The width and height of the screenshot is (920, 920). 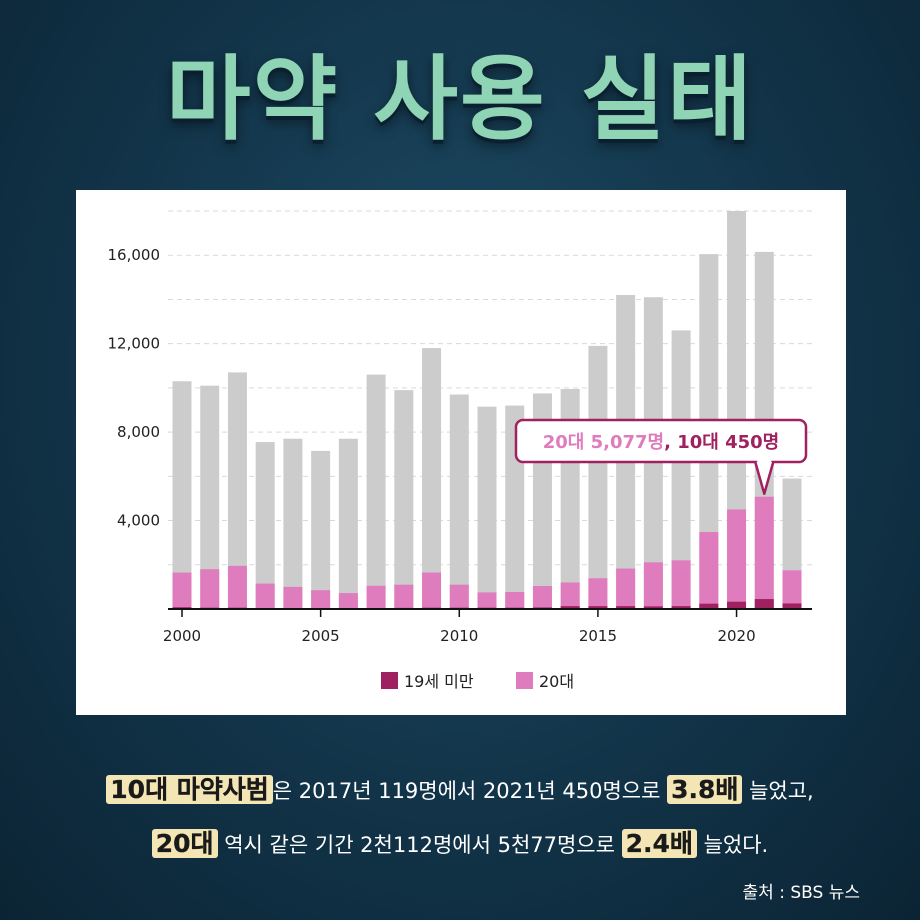 I want to click on y-tick-label: 16,000, so click(x=134, y=255).